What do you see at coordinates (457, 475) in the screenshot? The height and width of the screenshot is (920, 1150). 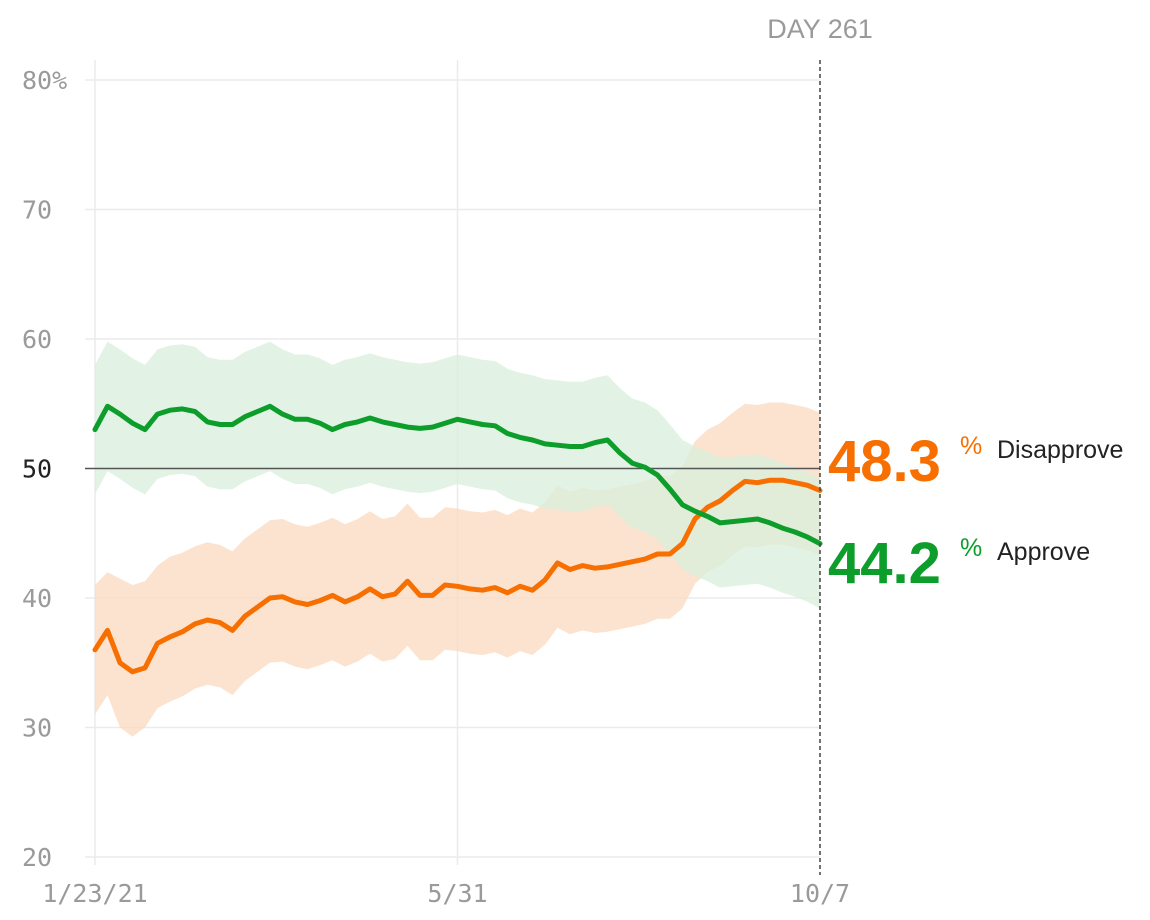 I see `approve-line` at bounding box center [457, 475].